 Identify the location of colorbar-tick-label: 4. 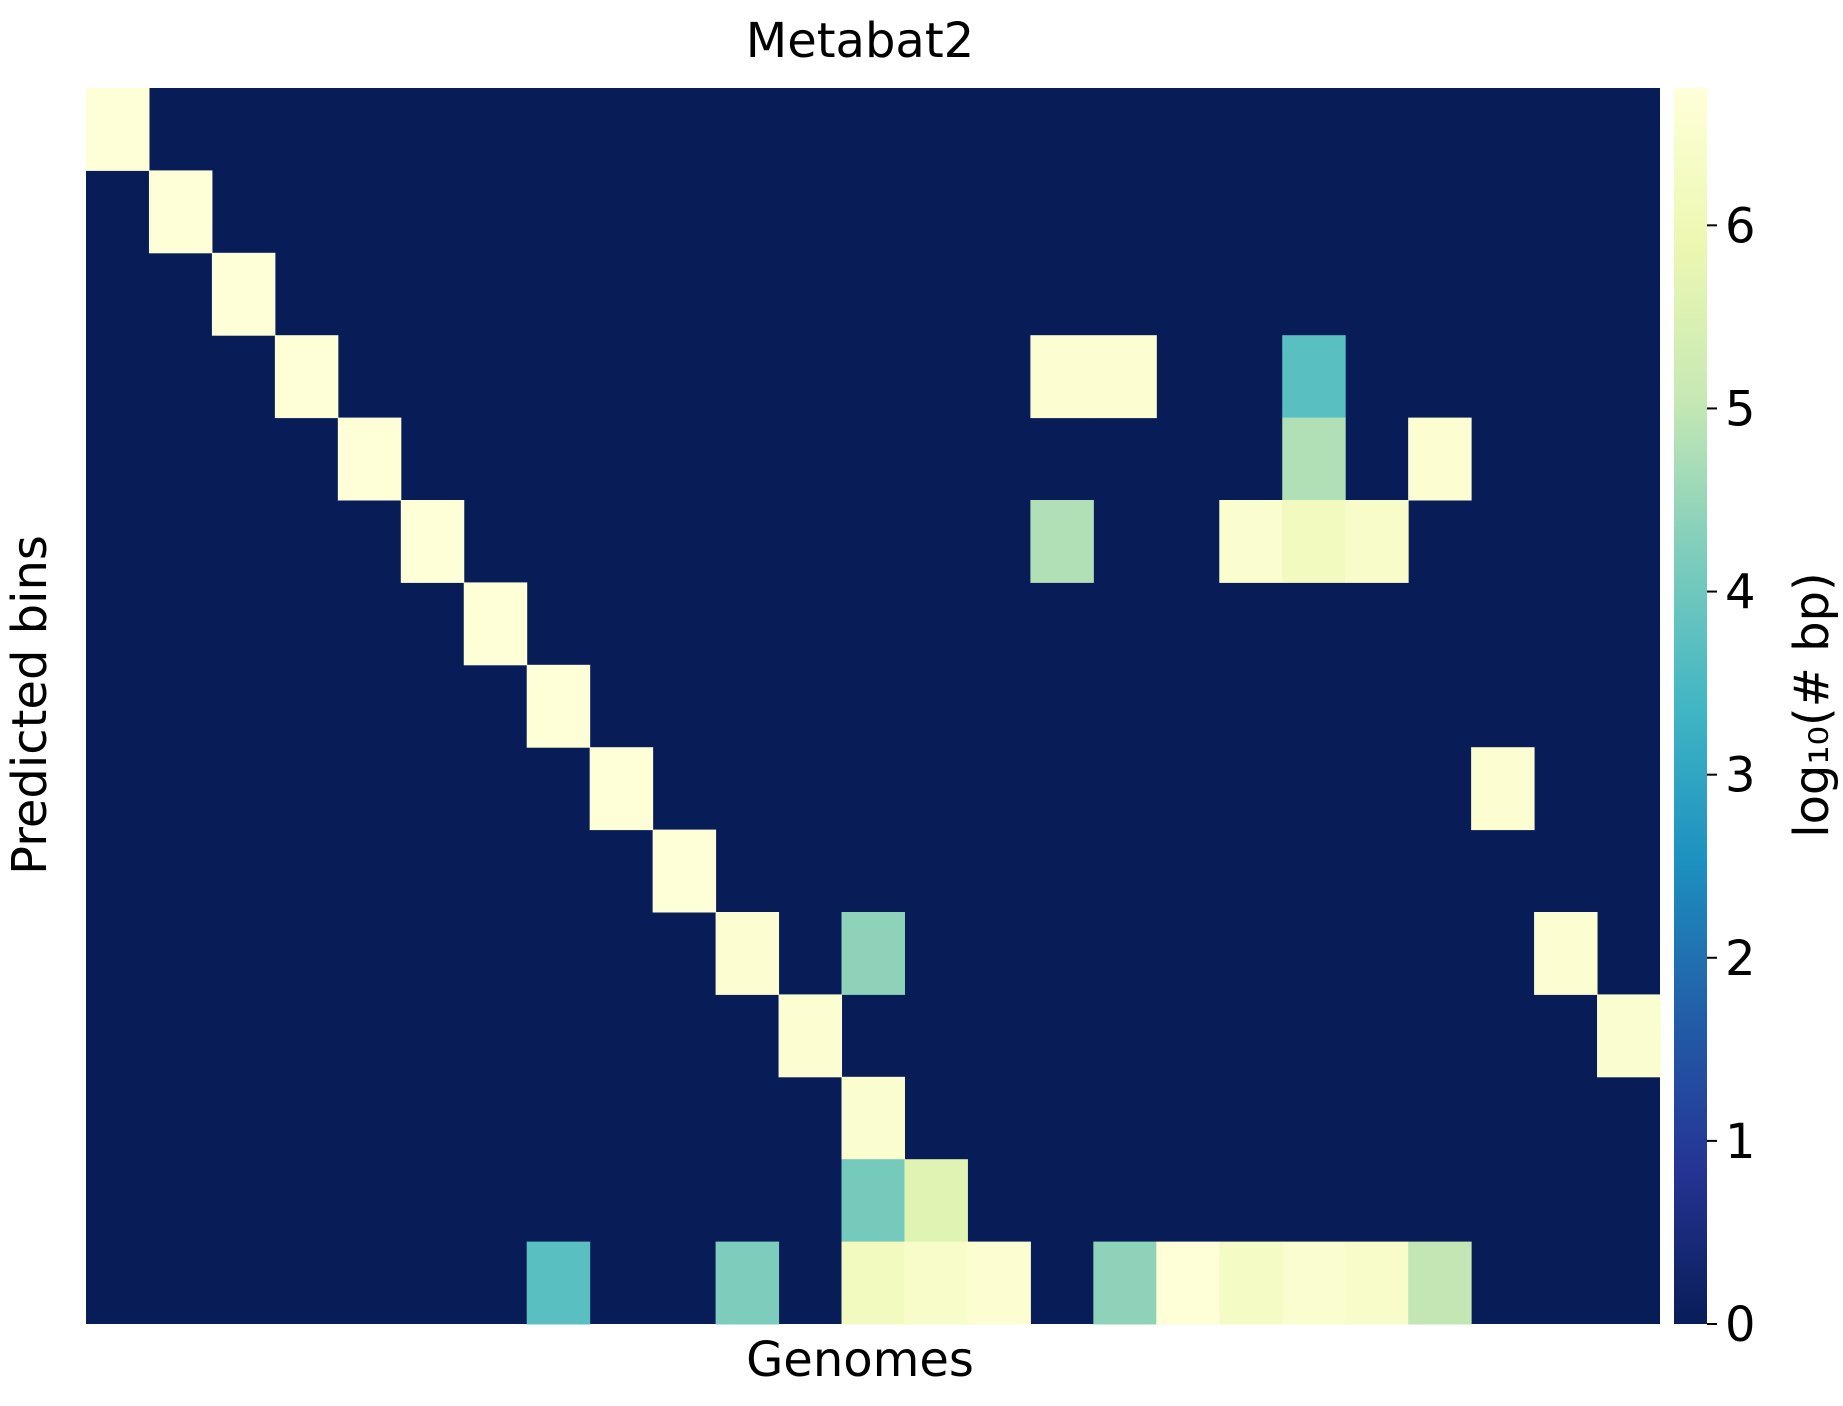
(1740, 593).